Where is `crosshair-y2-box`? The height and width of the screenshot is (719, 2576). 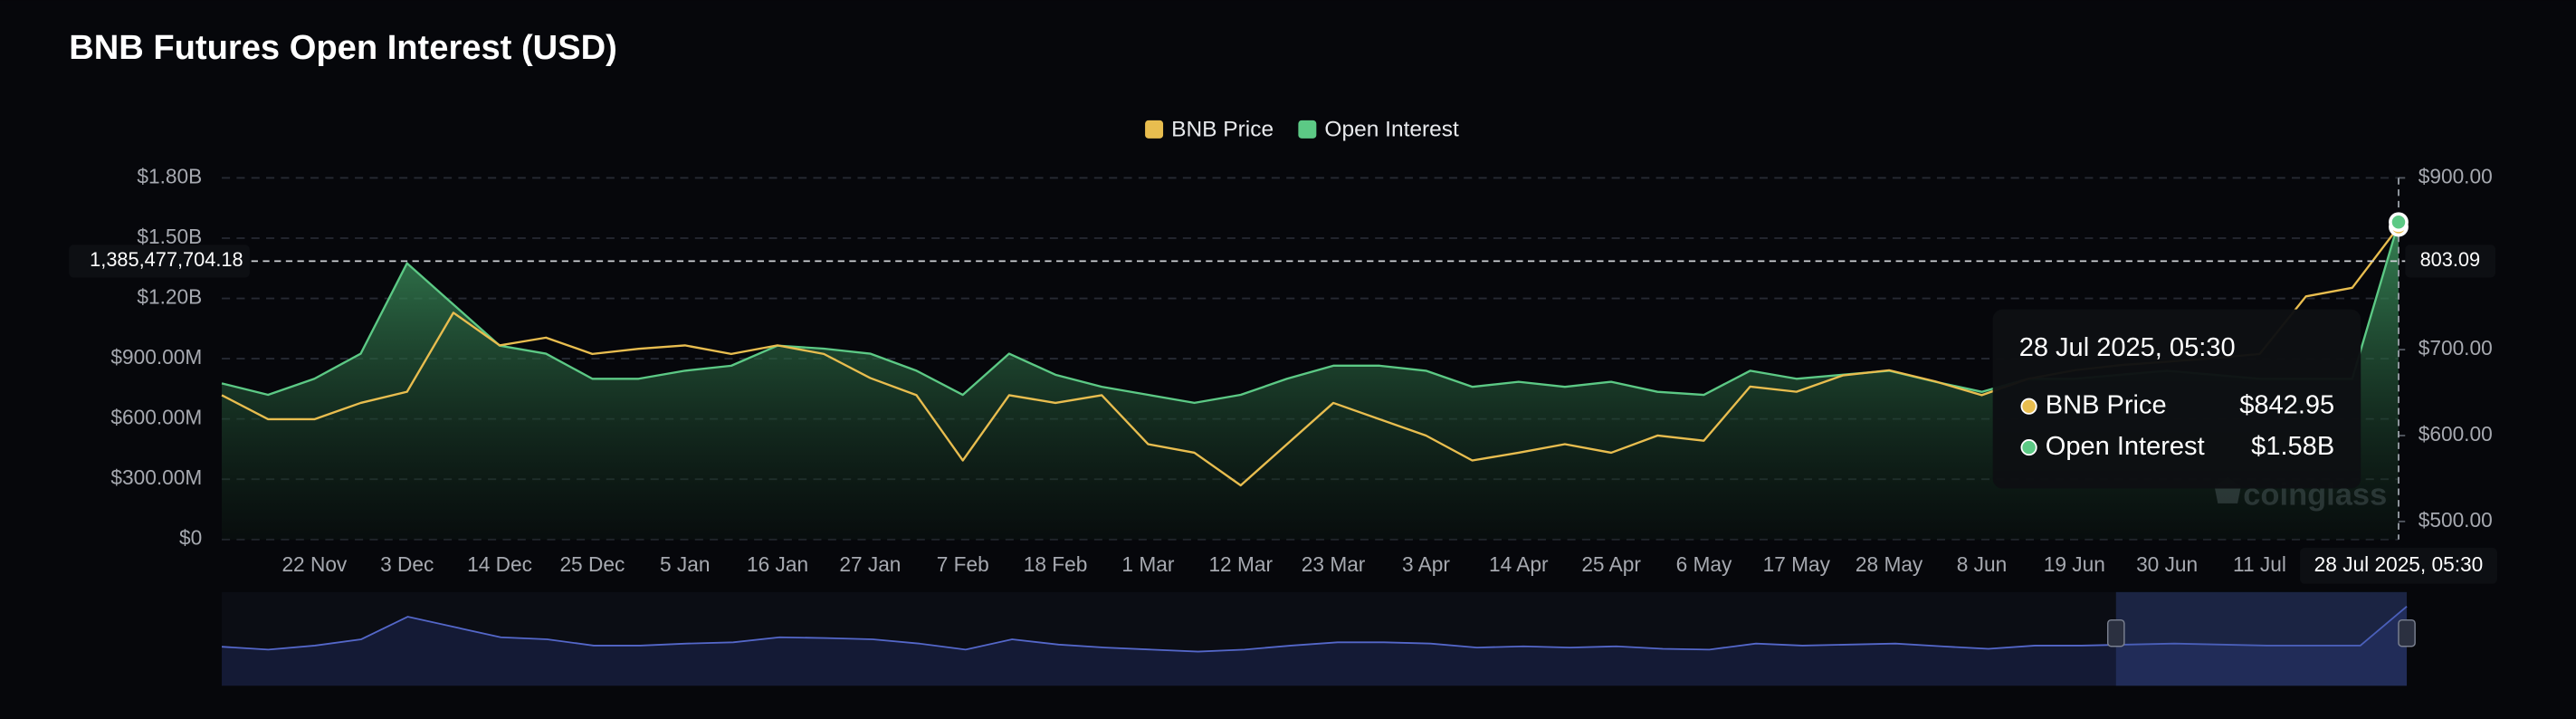
crosshair-y2-box is located at coordinates (2450, 261).